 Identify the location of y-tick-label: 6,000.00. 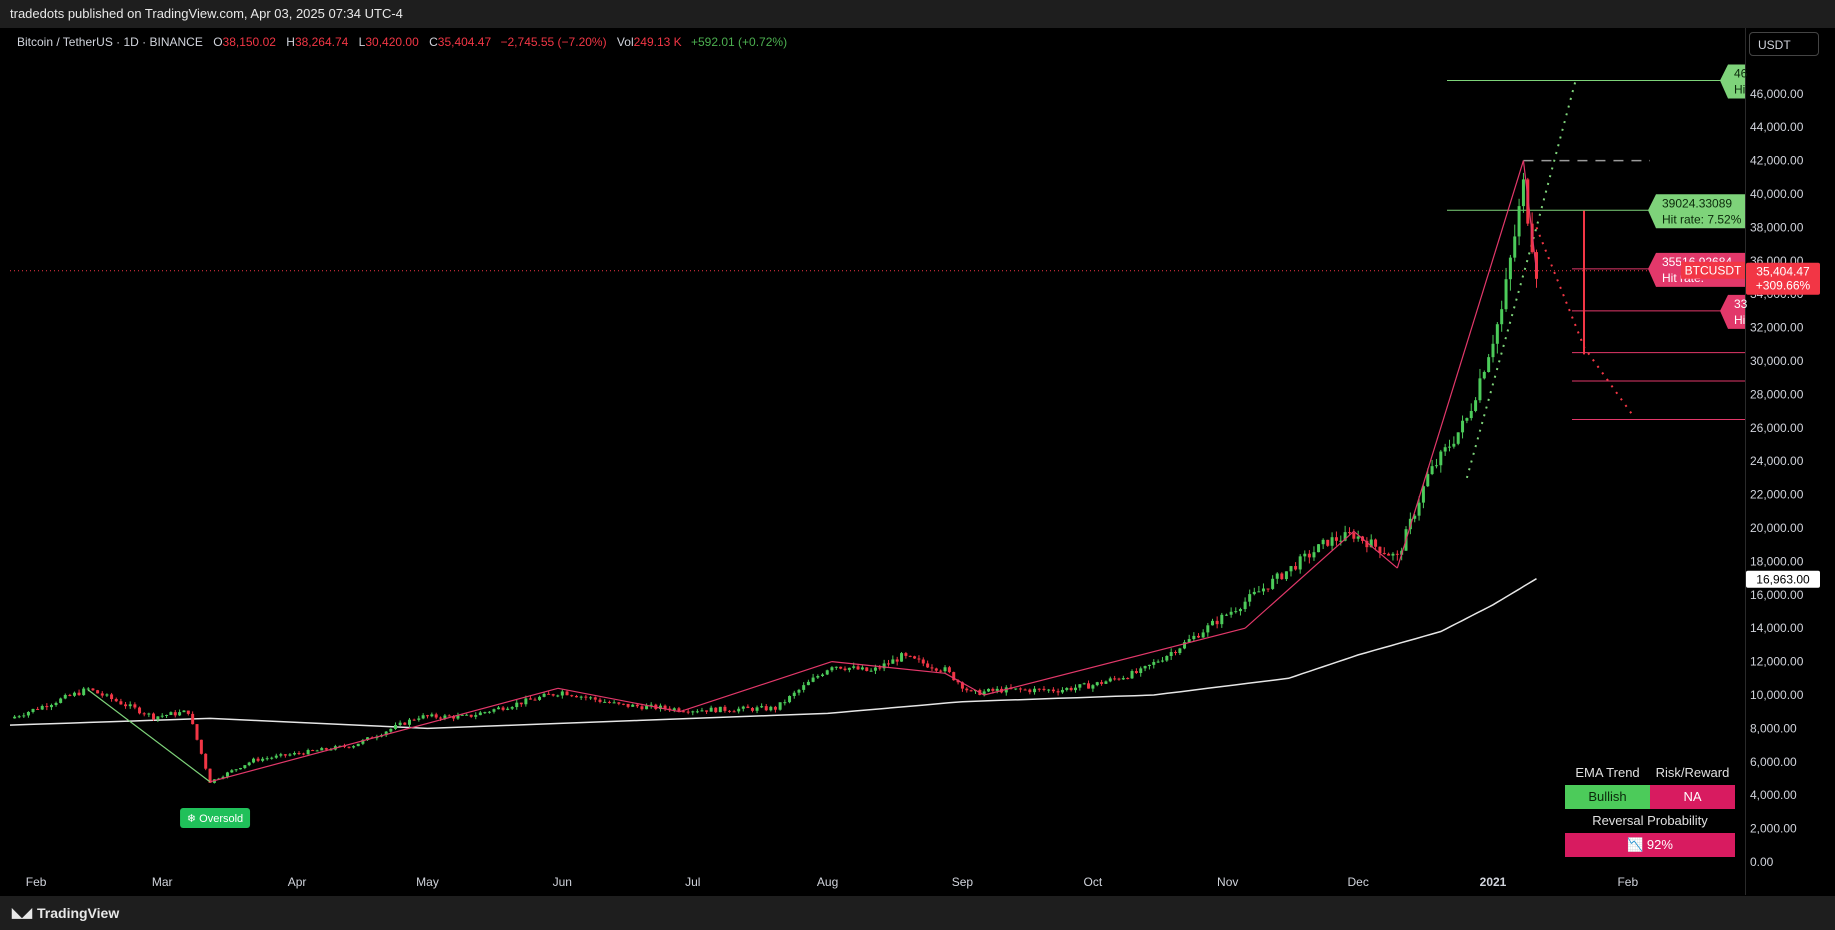
(1773, 762).